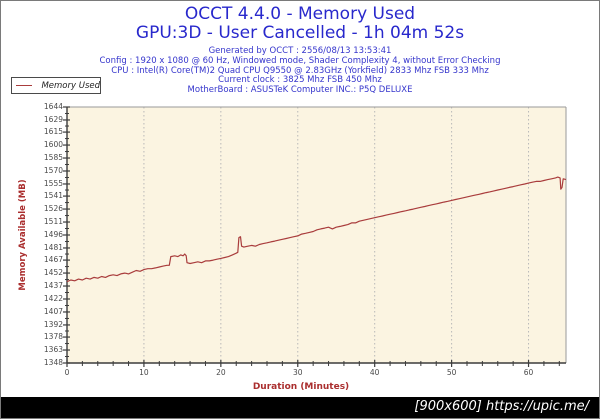 This screenshot has width=600, height=419. What do you see at coordinates (144, 372) in the screenshot?
I see `x-tick-label: 10` at bounding box center [144, 372].